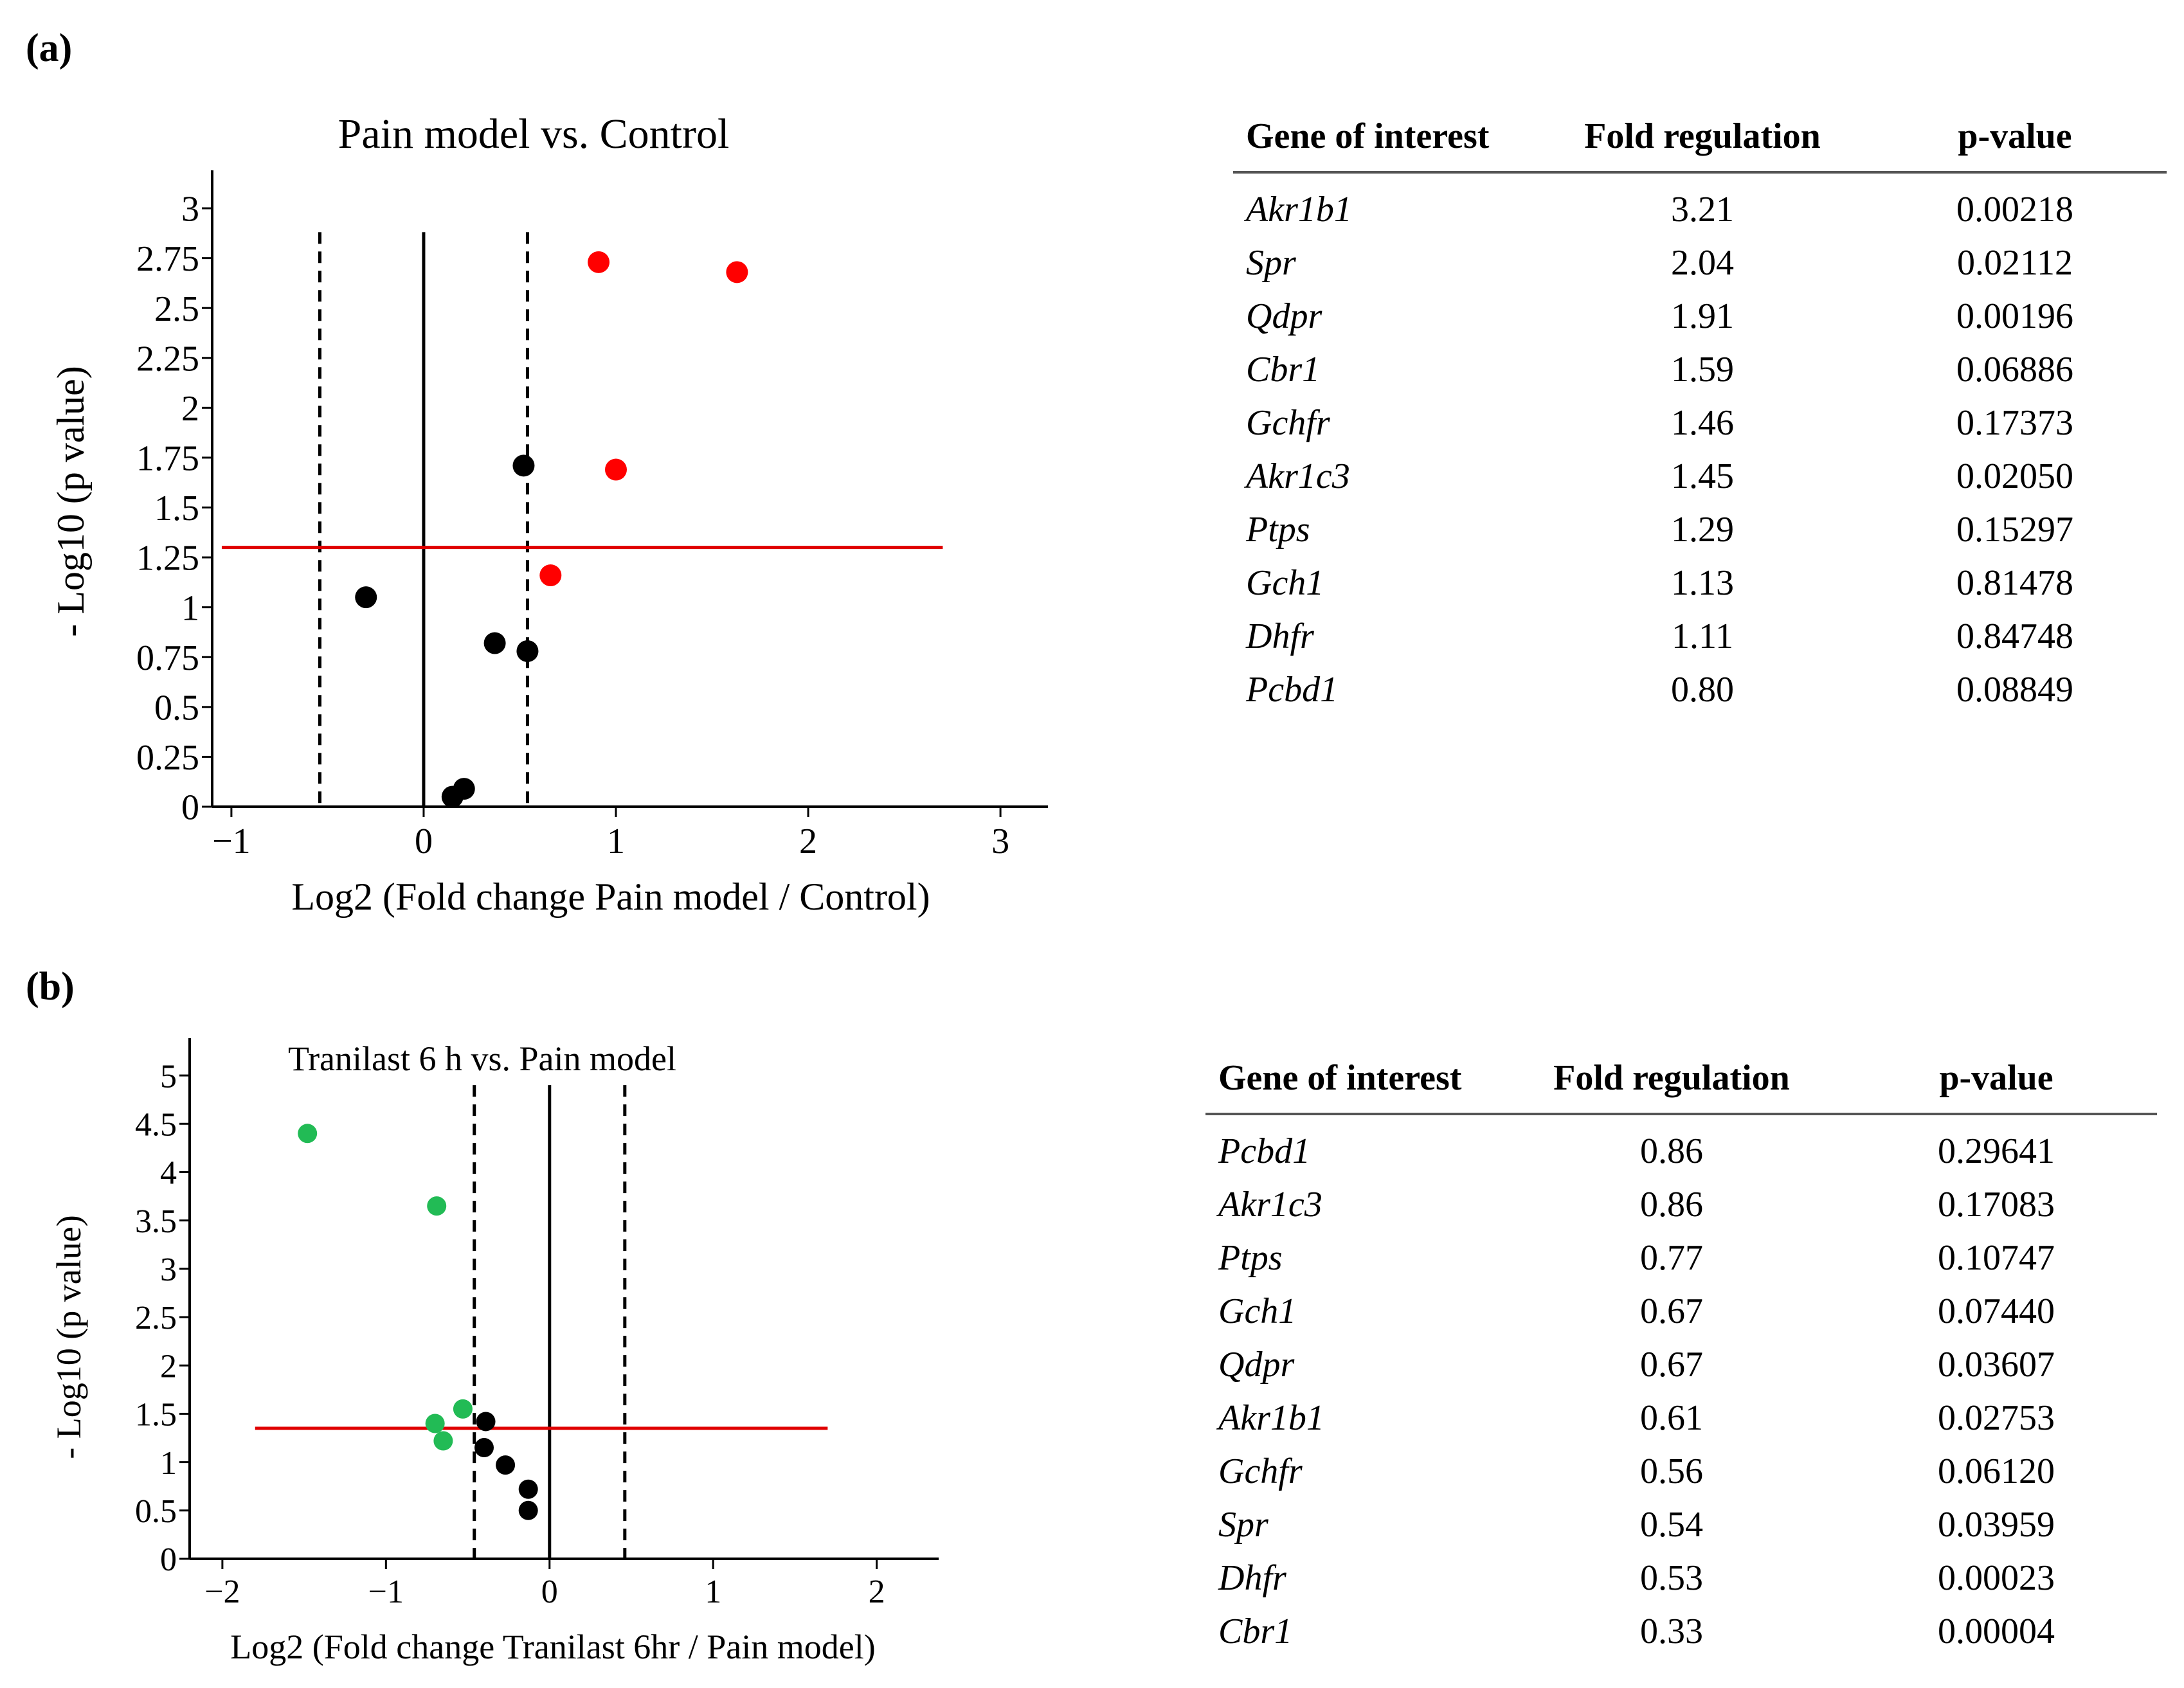  Describe the element at coordinates (1997, 1471) in the screenshot. I see `pvalue-cell: 0.06120` at that location.